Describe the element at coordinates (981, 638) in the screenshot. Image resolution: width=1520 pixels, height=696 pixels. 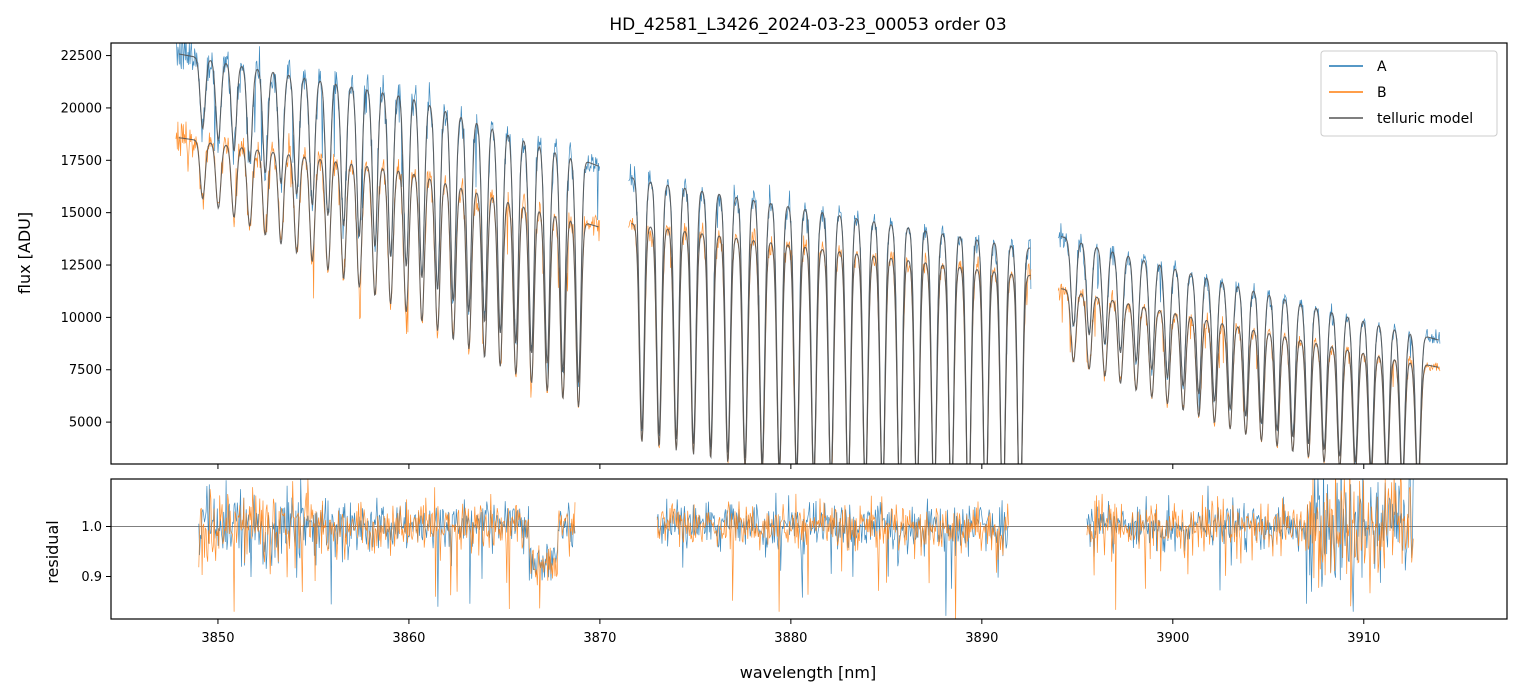
I see `residual-xtick-label: 3890` at that location.